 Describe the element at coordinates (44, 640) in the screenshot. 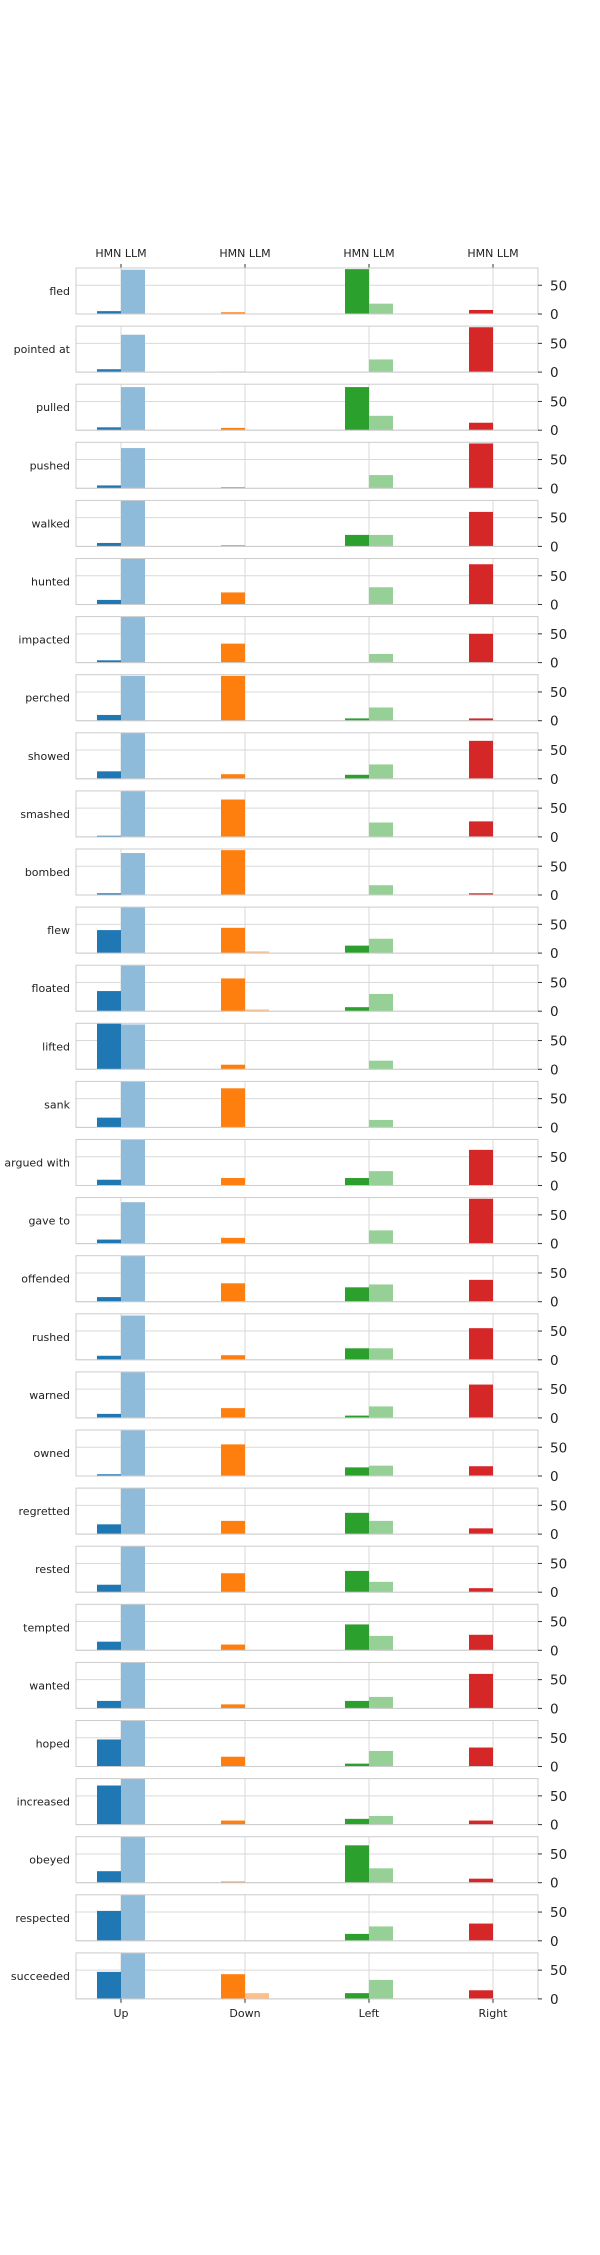

I see `row-label-impacted: impacted` at that location.